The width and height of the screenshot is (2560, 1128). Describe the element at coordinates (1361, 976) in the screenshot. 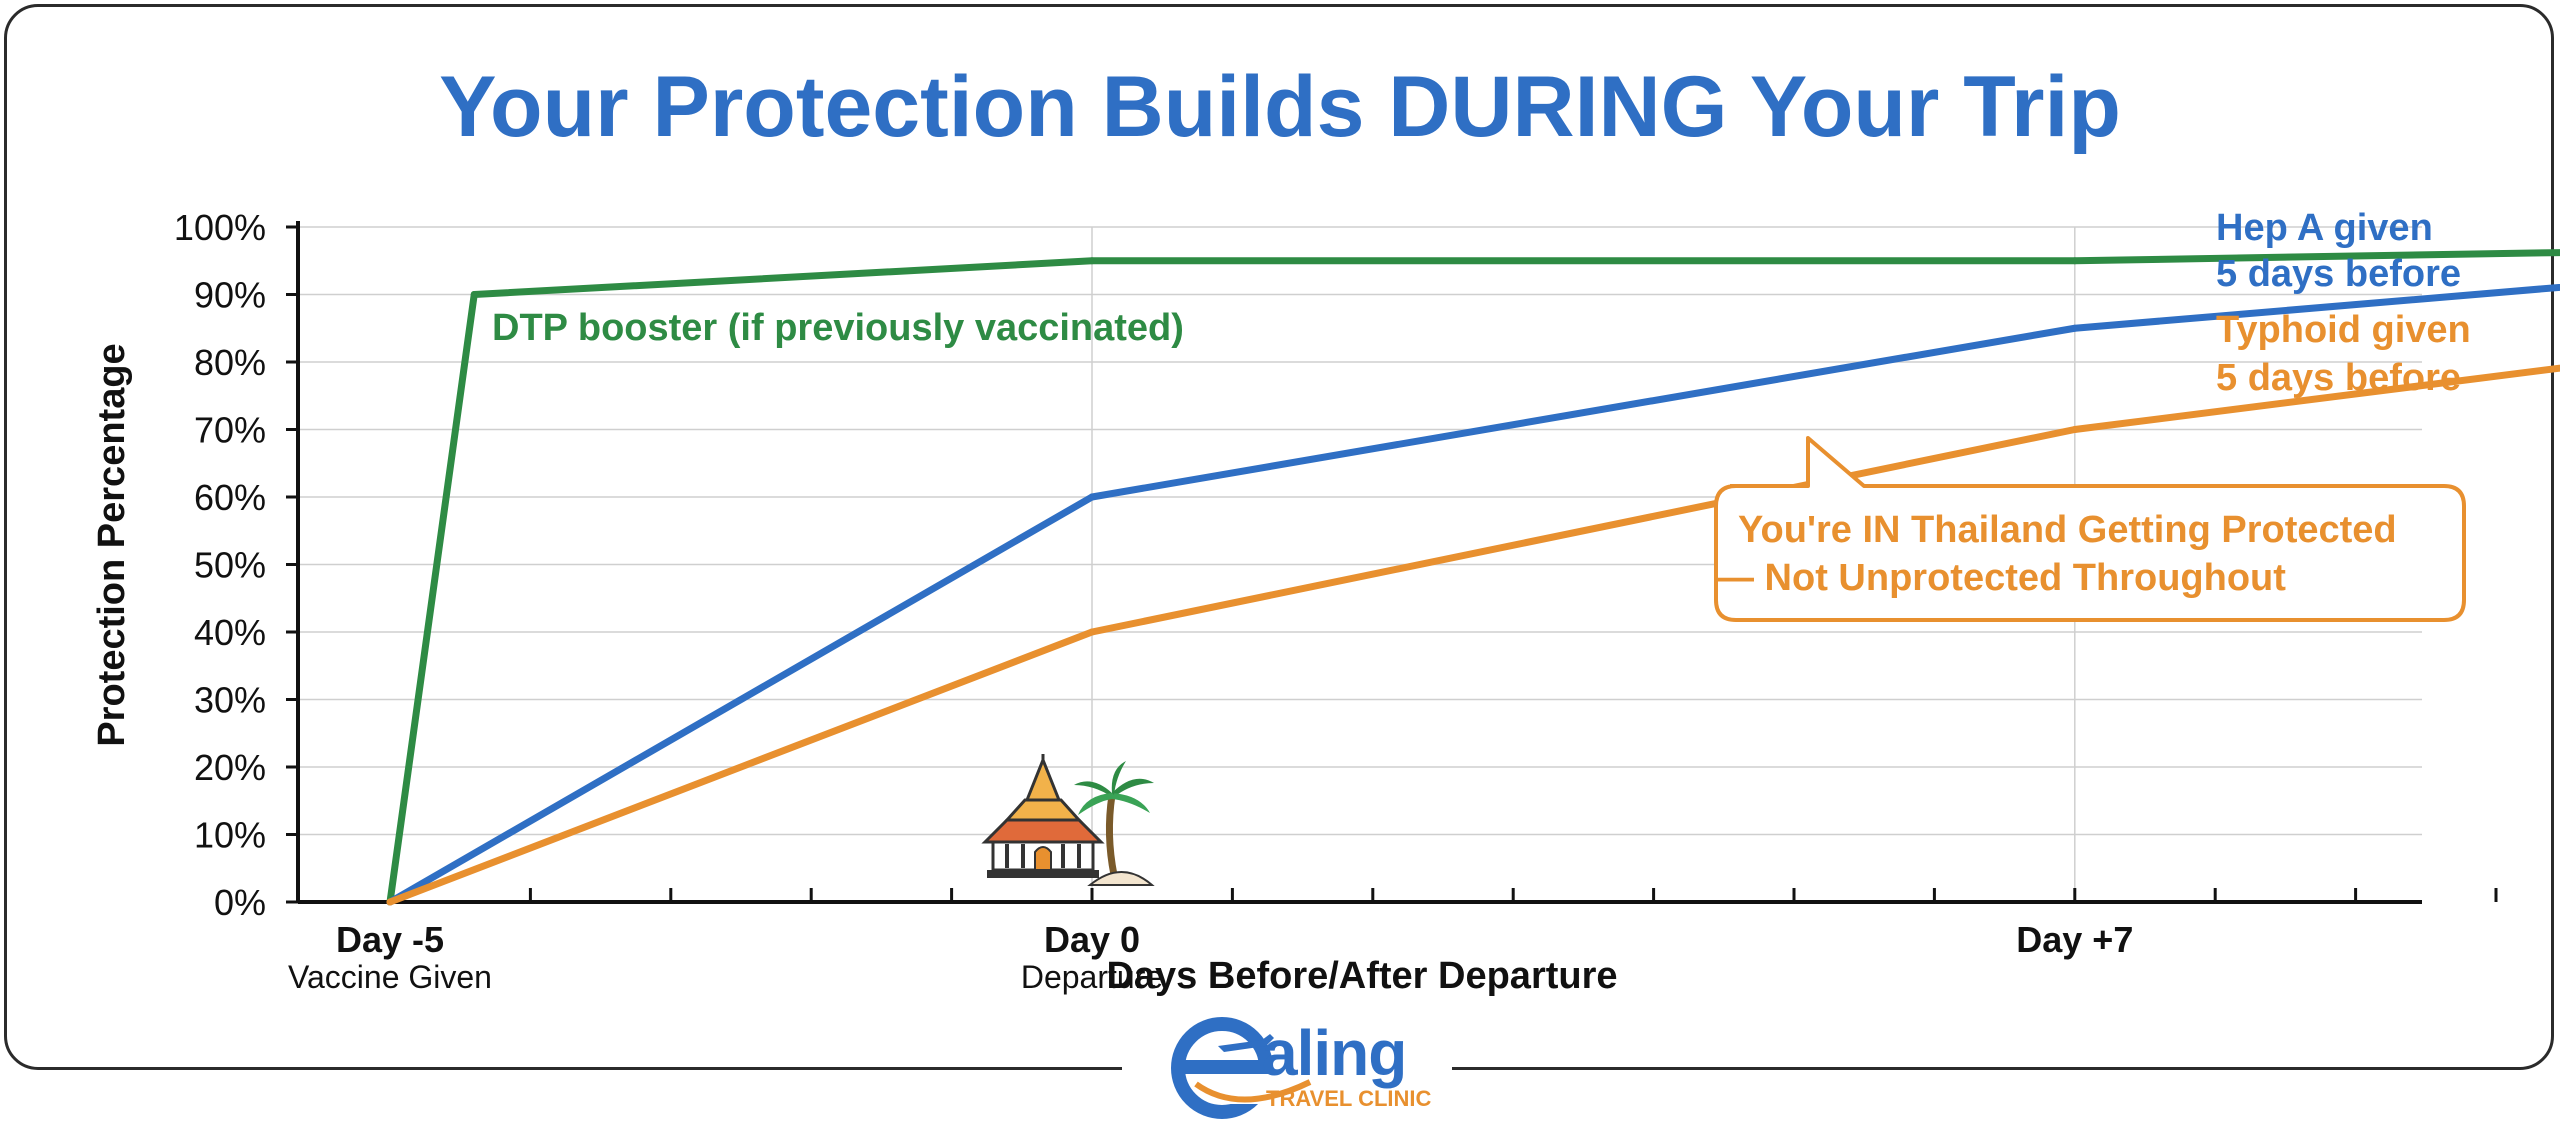

I see `x-axis-title: Days Before/After Departure` at that location.